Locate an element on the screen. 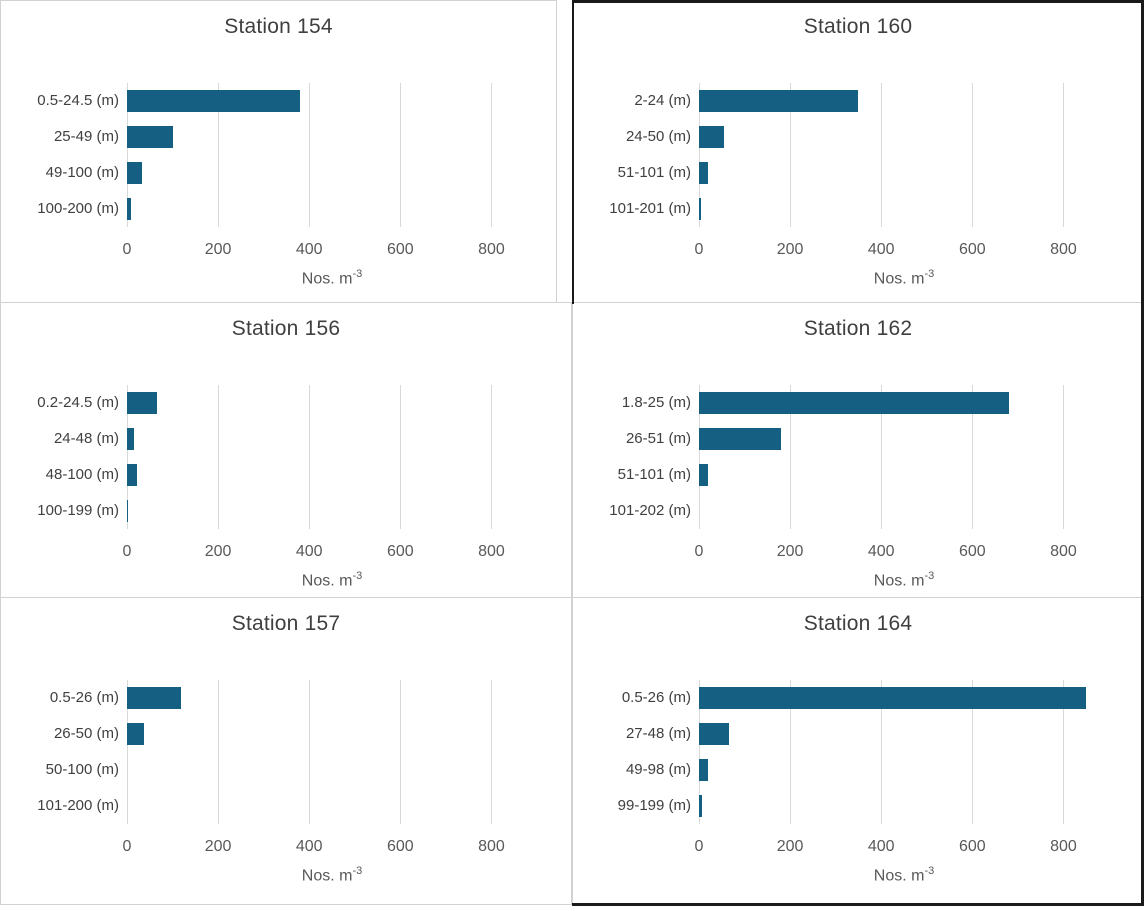 This screenshot has height=906, width=1144. chart-title: Station 156 is located at coordinates (286, 328).